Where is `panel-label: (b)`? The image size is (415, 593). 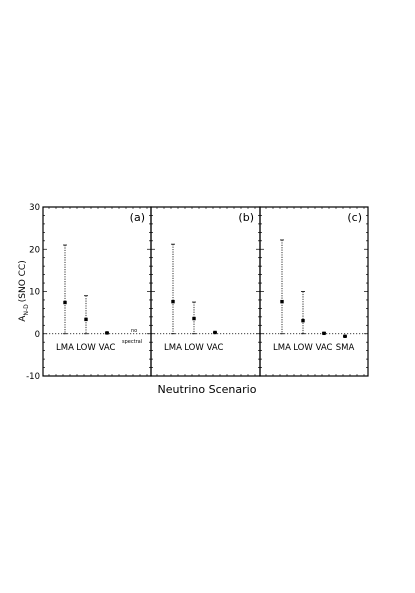
panel-label: (b) is located at coordinates (246, 217).